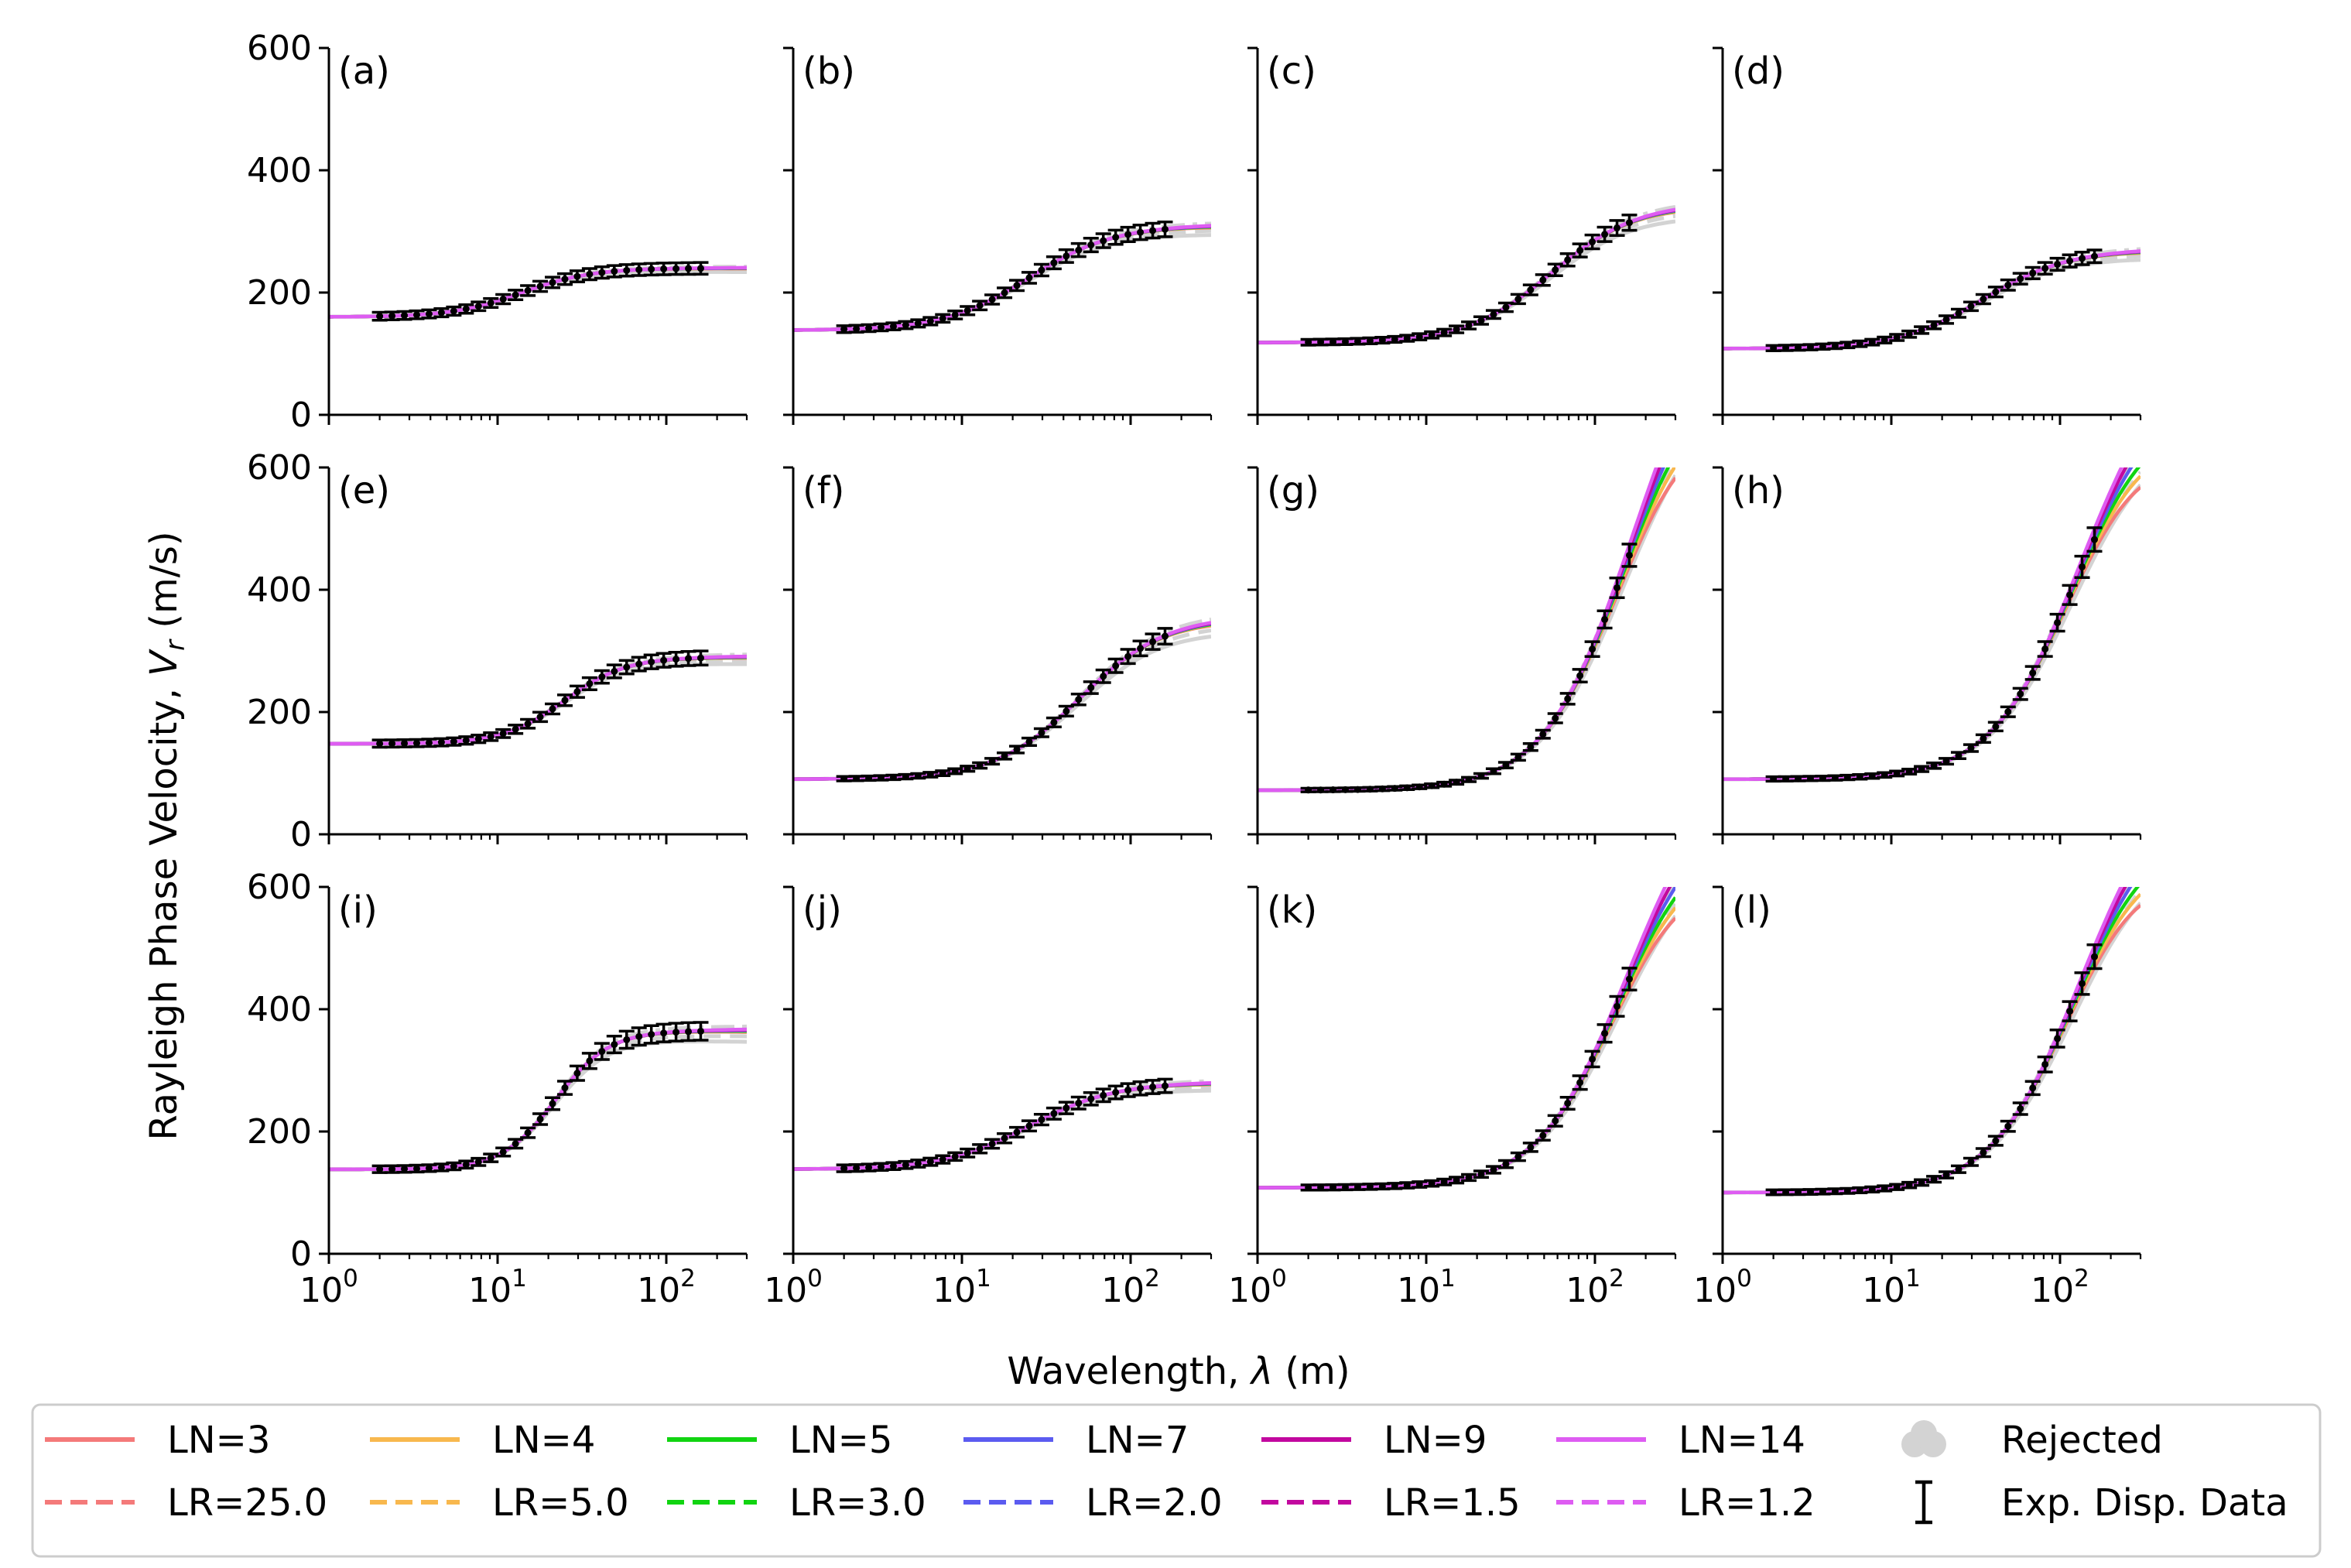  Describe the element at coordinates (1076, 1440) in the screenshot. I see `legend-entry: LN=7` at that location.